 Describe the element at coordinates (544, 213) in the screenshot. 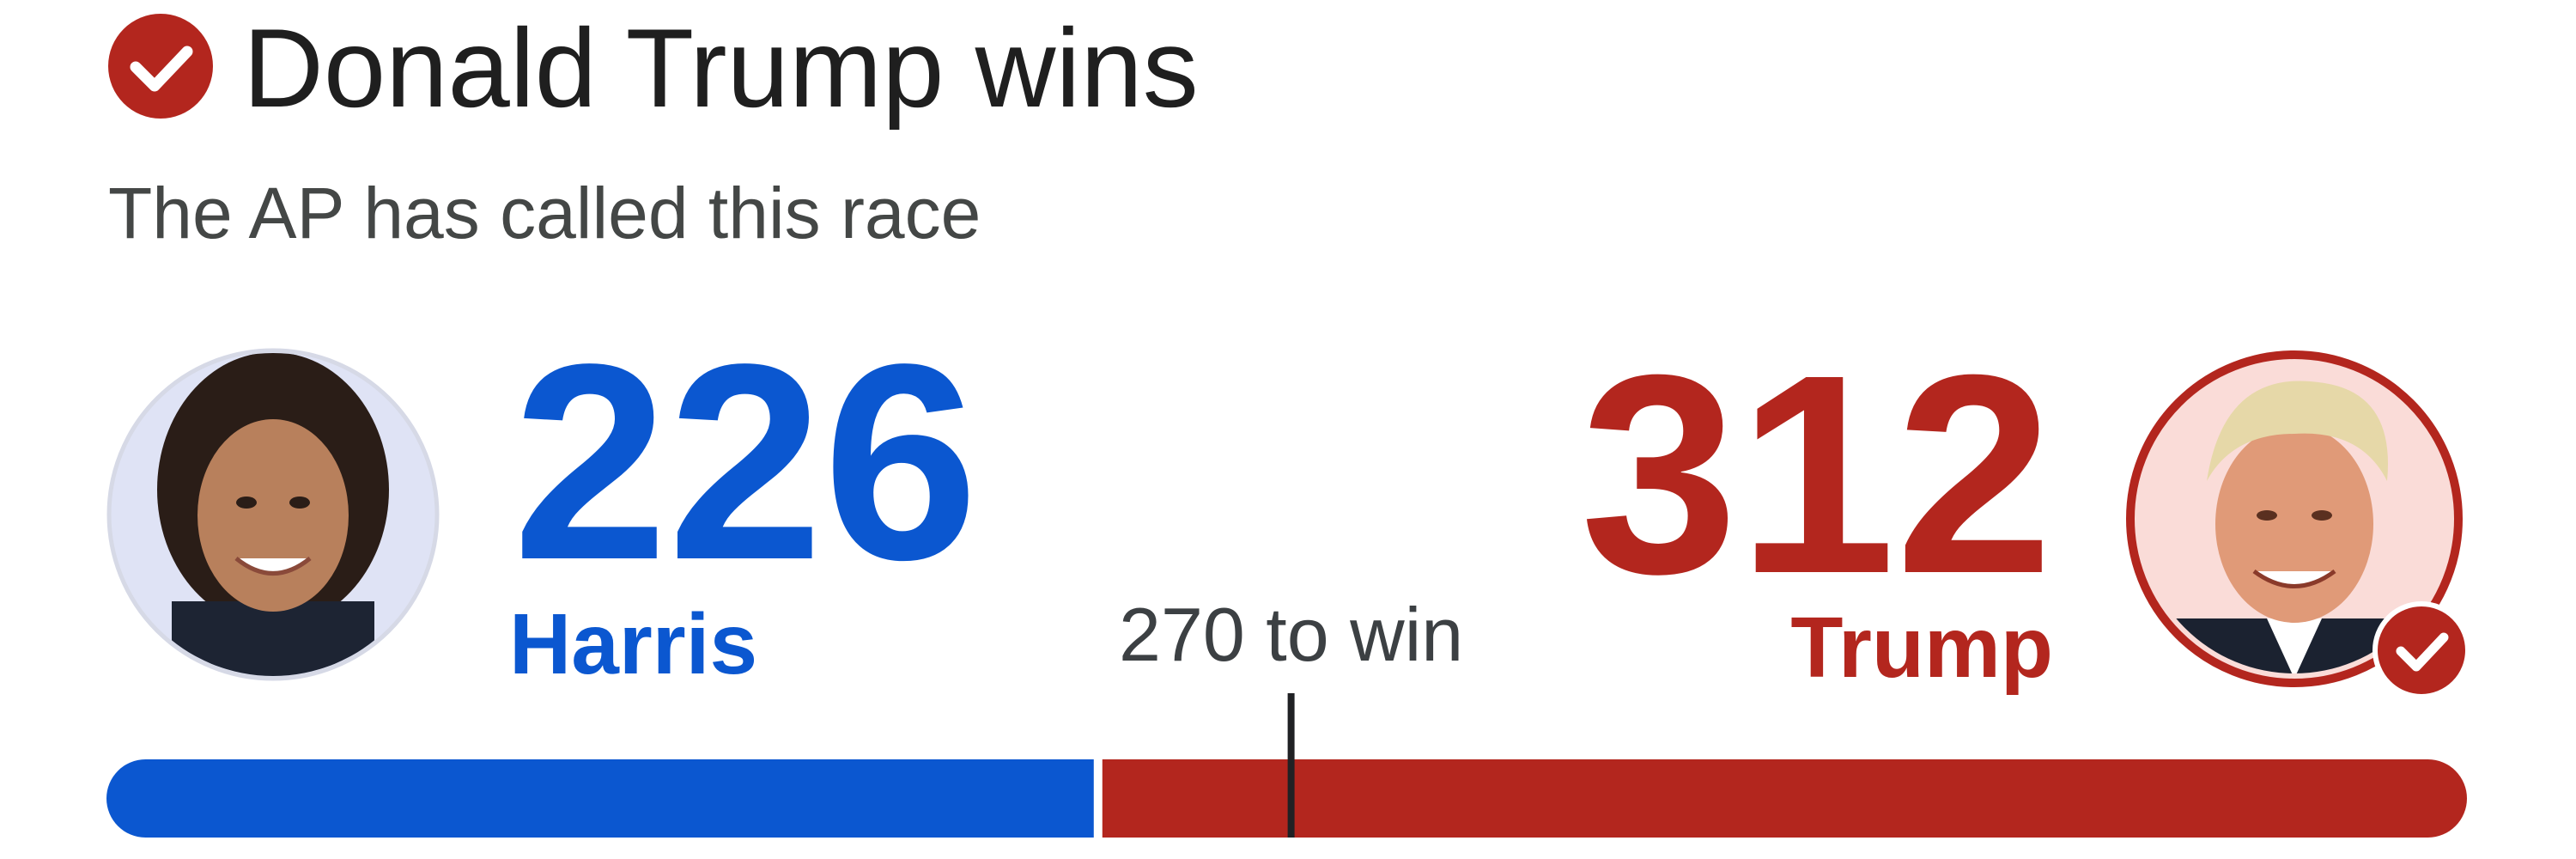

I see `subtitle: The AP has called this race` at that location.